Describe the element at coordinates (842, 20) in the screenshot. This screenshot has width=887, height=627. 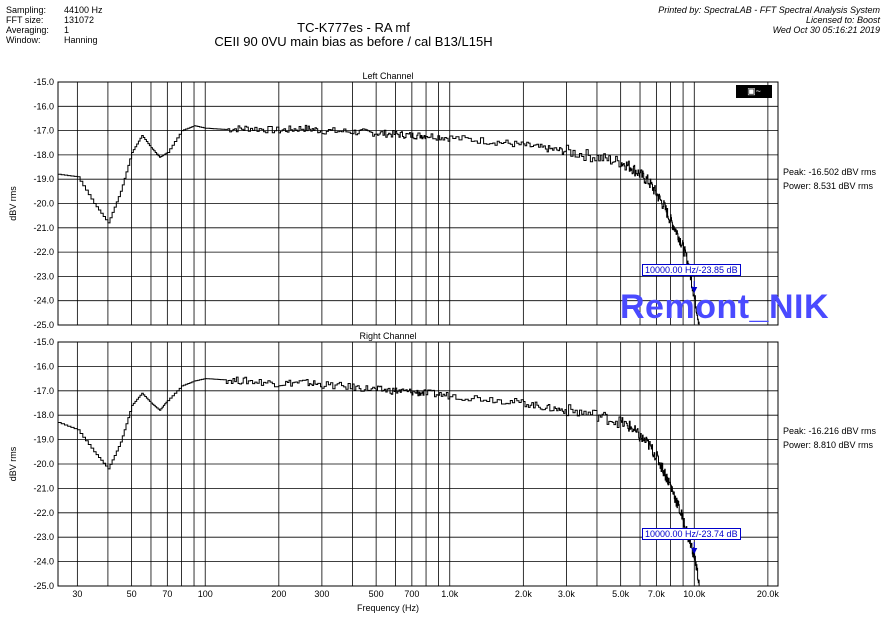
I see `licensed-to-text: Licensed to: Boost` at that location.